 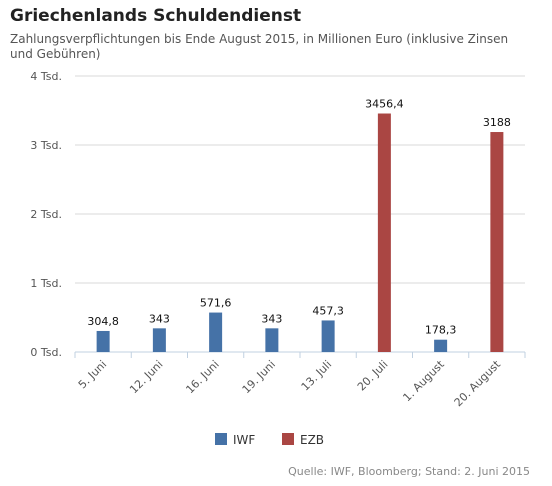 What do you see at coordinates (423, 380) in the screenshot?
I see `x-tick-label: 1. August` at bounding box center [423, 380].